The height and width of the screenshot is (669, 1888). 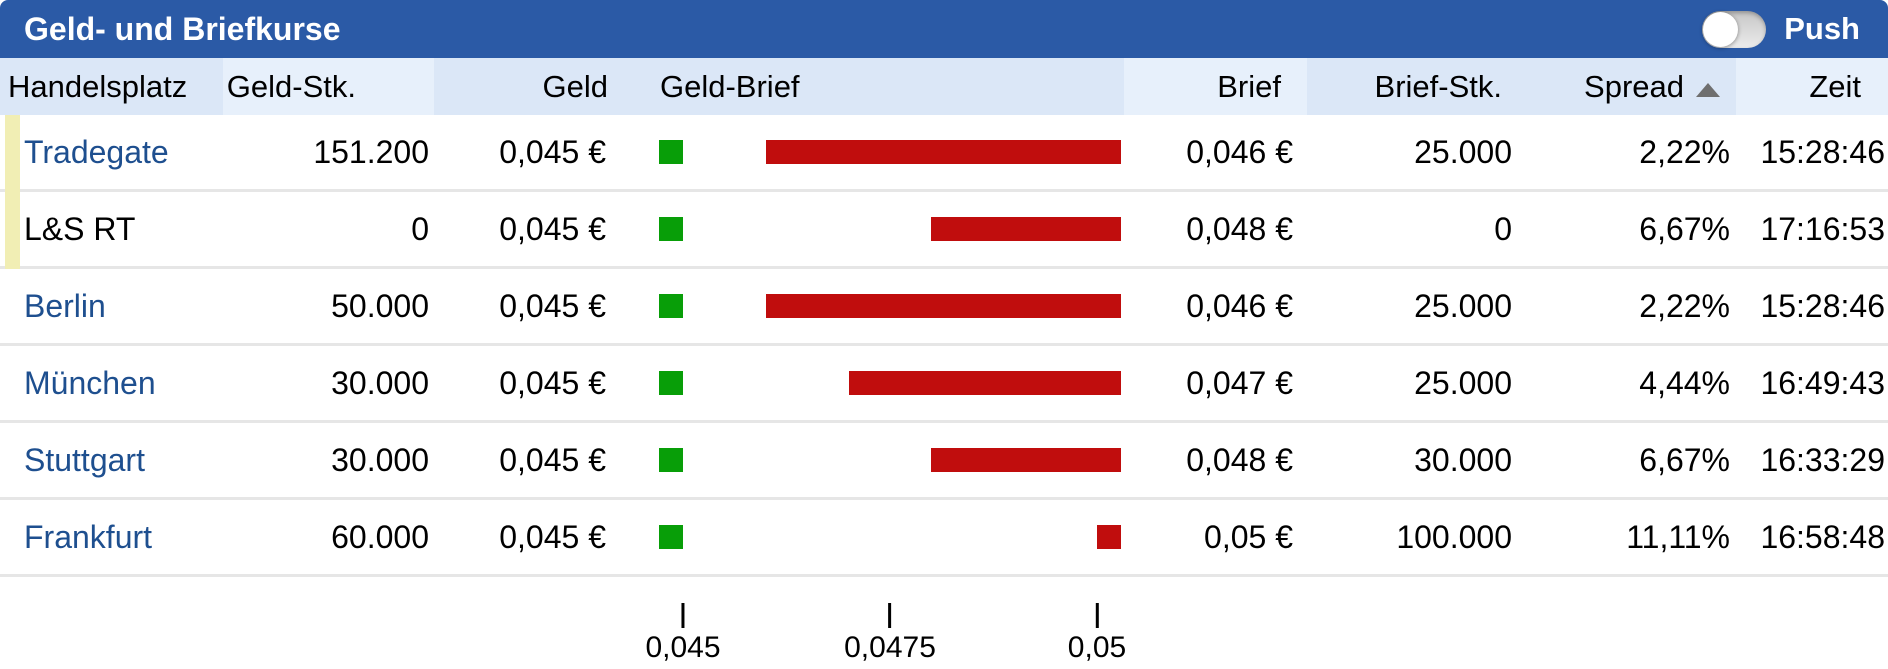 What do you see at coordinates (944, 623) in the screenshot?
I see `price-axis: 0,045 0,0475 0,05` at bounding box center [944, 623].